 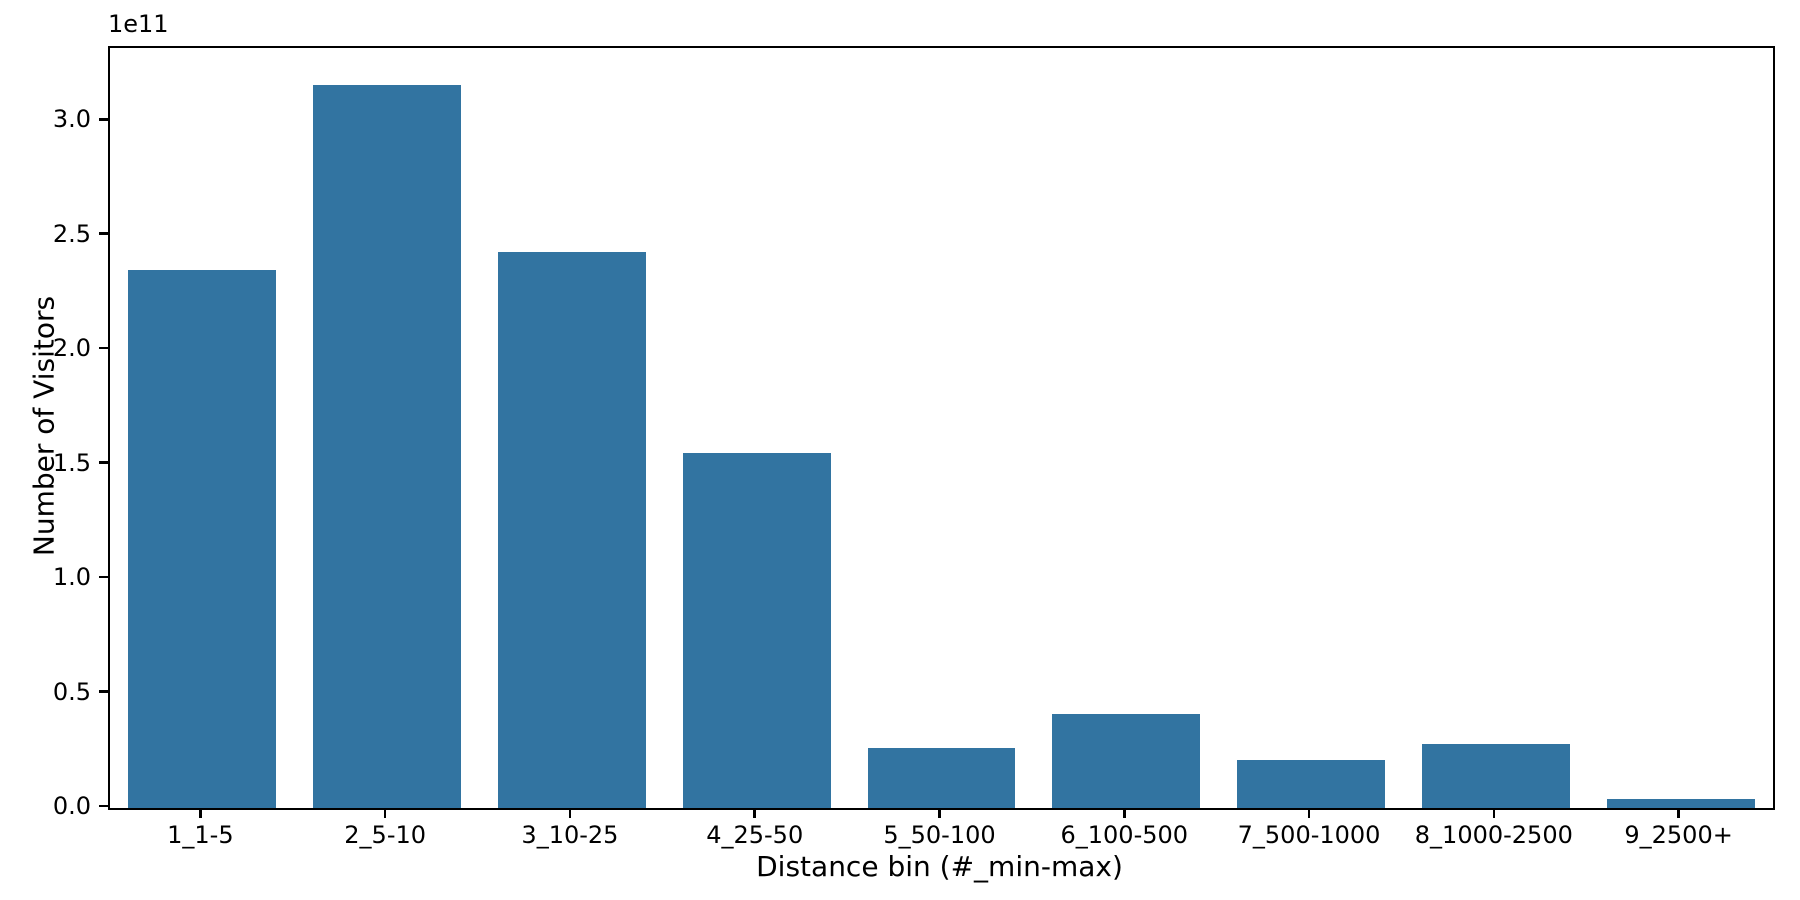 I want to click on x-tick-label: 5_50-100, so click(x=939, y=835).